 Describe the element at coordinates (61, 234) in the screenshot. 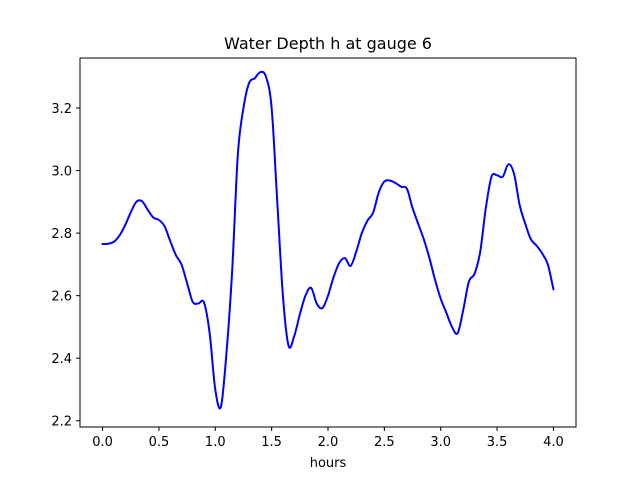

I see `y-tick-label: 2.8` at that location.